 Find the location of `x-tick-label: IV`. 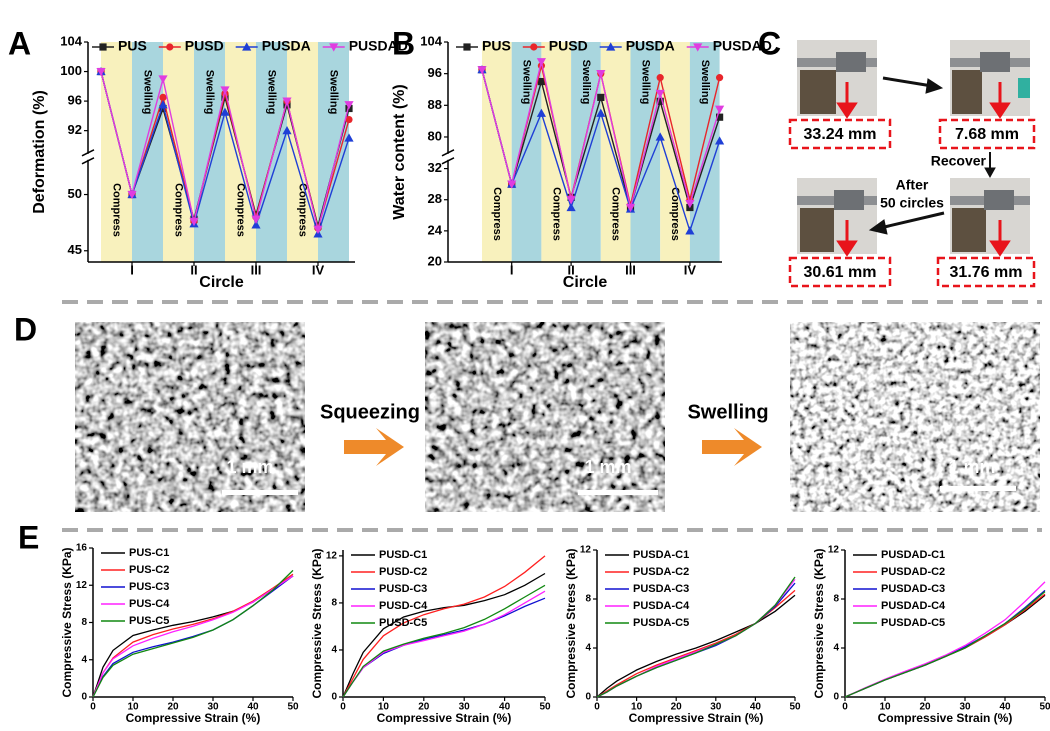

x-tick-label: IV is located at coordinates (318, 269).